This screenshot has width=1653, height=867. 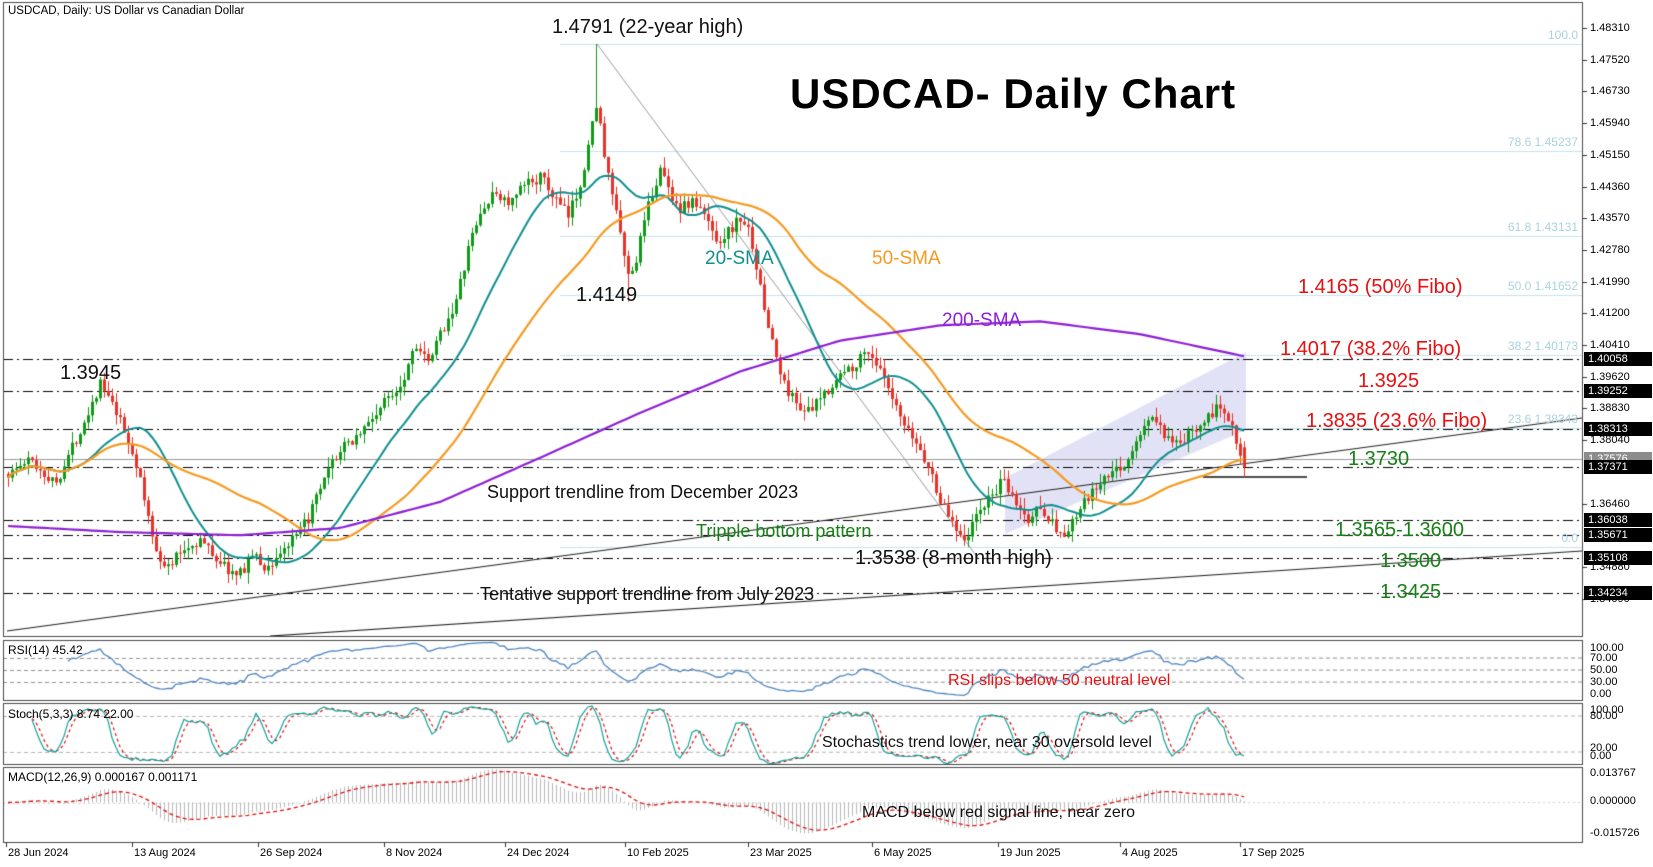 I want to click on y-axis-tick-label: 1.46730, so click(x=1610, y=91).